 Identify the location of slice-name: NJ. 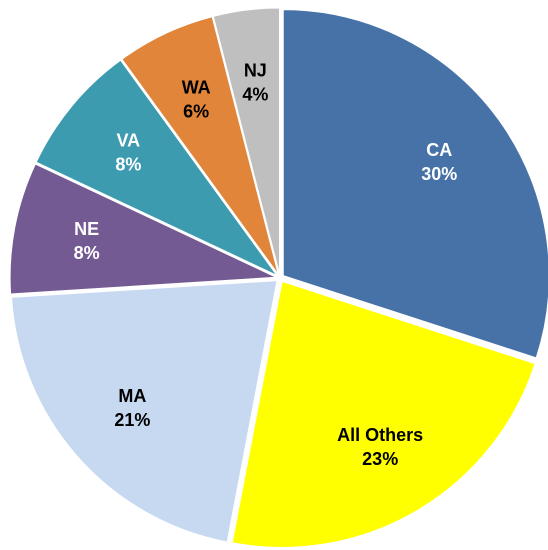
(255, 70).